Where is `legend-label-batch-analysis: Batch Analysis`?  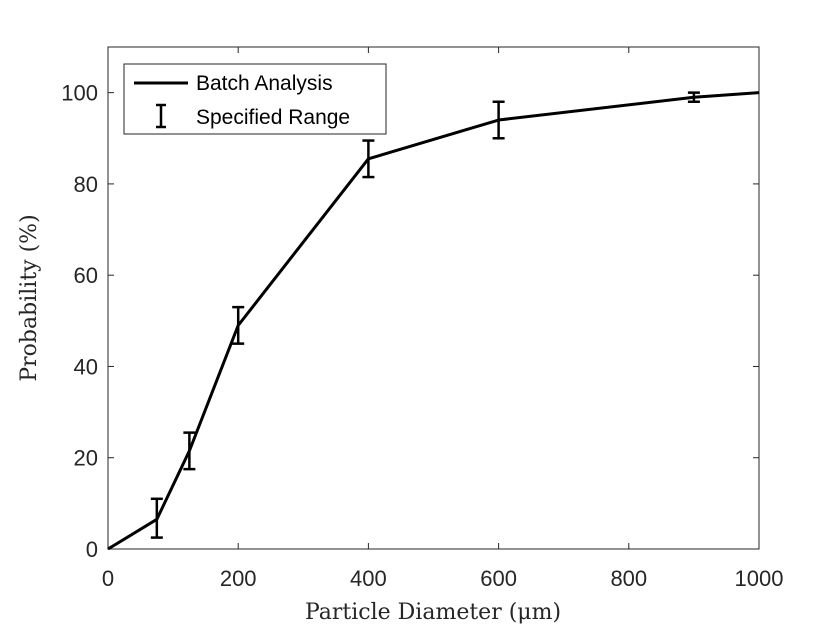
legend-label-batch-analysis: Batch Analysis is located at coordinates (264, 83).